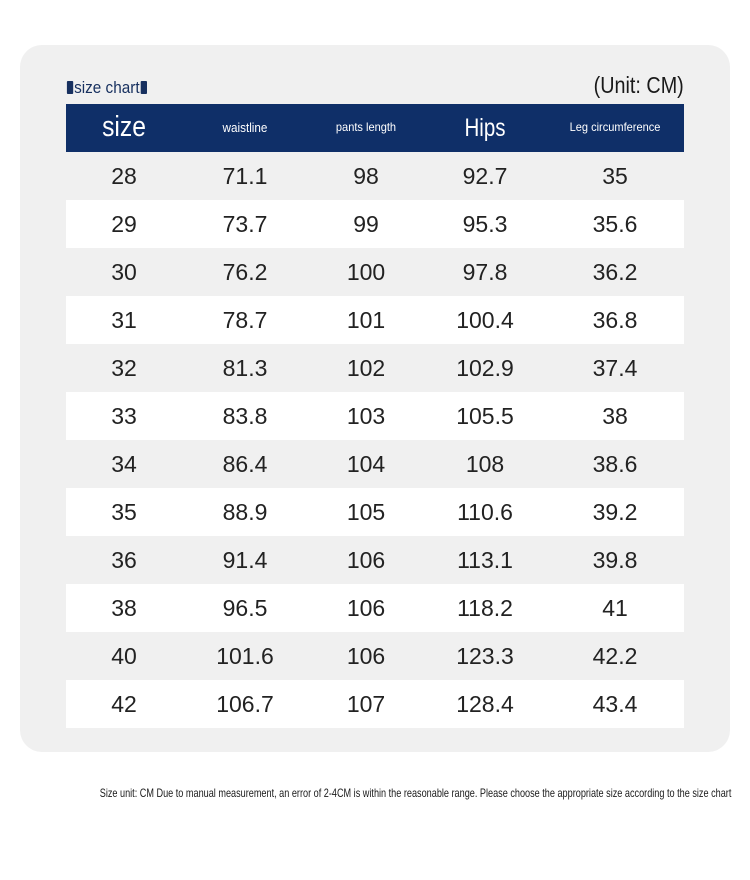  Describe the element at coordinates (366, 511) in the screenshot. I see `table-cell: 105` at that location.